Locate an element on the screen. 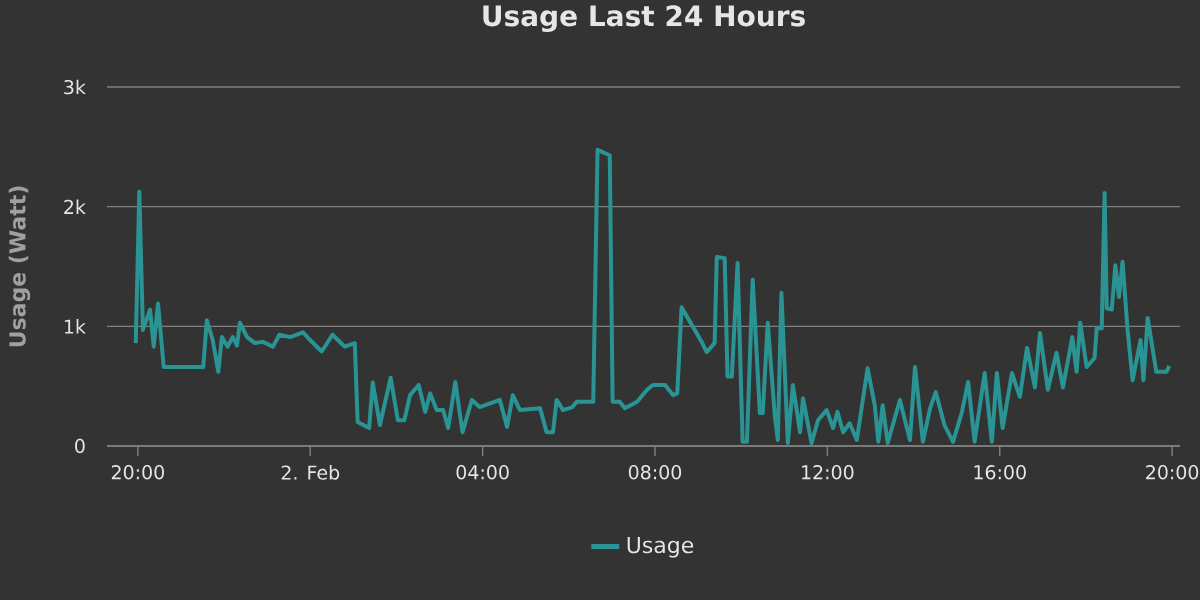  y-axis-title: Usage (Watt) is located at coordinates (19, 266).